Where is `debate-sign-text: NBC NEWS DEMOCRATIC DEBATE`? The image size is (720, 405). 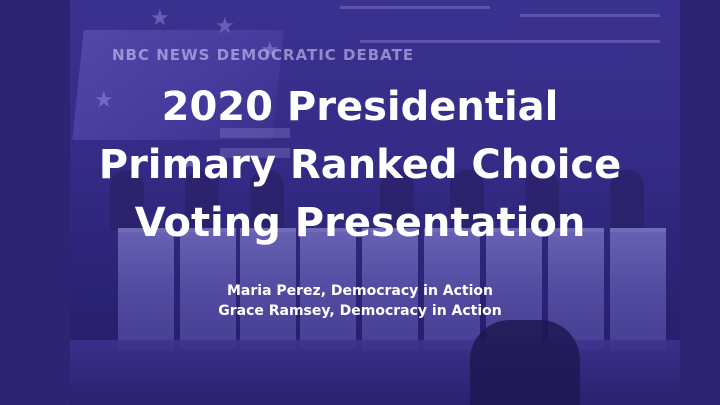 debate-sign-text: NBC NEWS DEMOCRATIC DEBATE is located at coordinates (263, 55).